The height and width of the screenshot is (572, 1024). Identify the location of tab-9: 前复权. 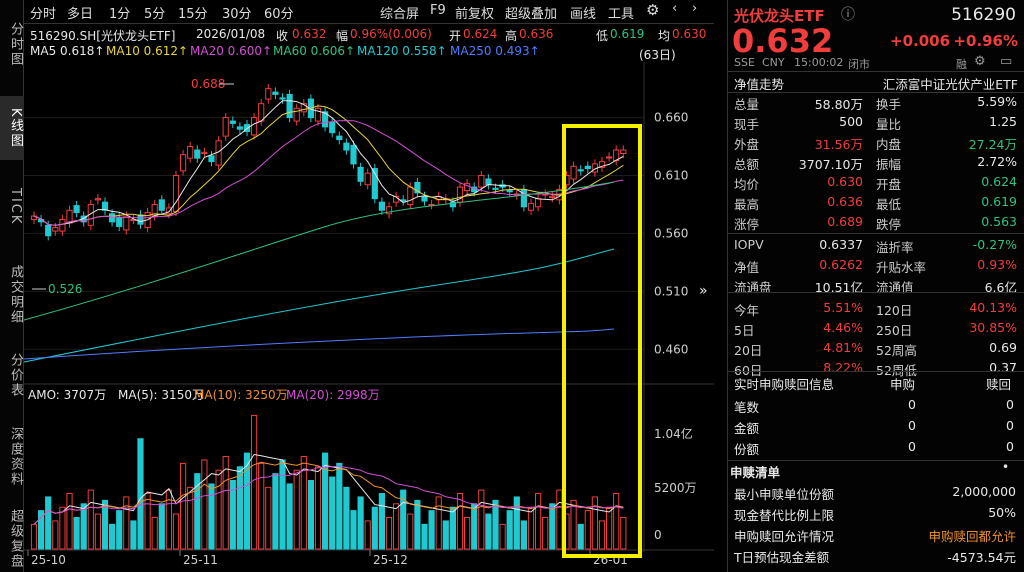
(475, 14).